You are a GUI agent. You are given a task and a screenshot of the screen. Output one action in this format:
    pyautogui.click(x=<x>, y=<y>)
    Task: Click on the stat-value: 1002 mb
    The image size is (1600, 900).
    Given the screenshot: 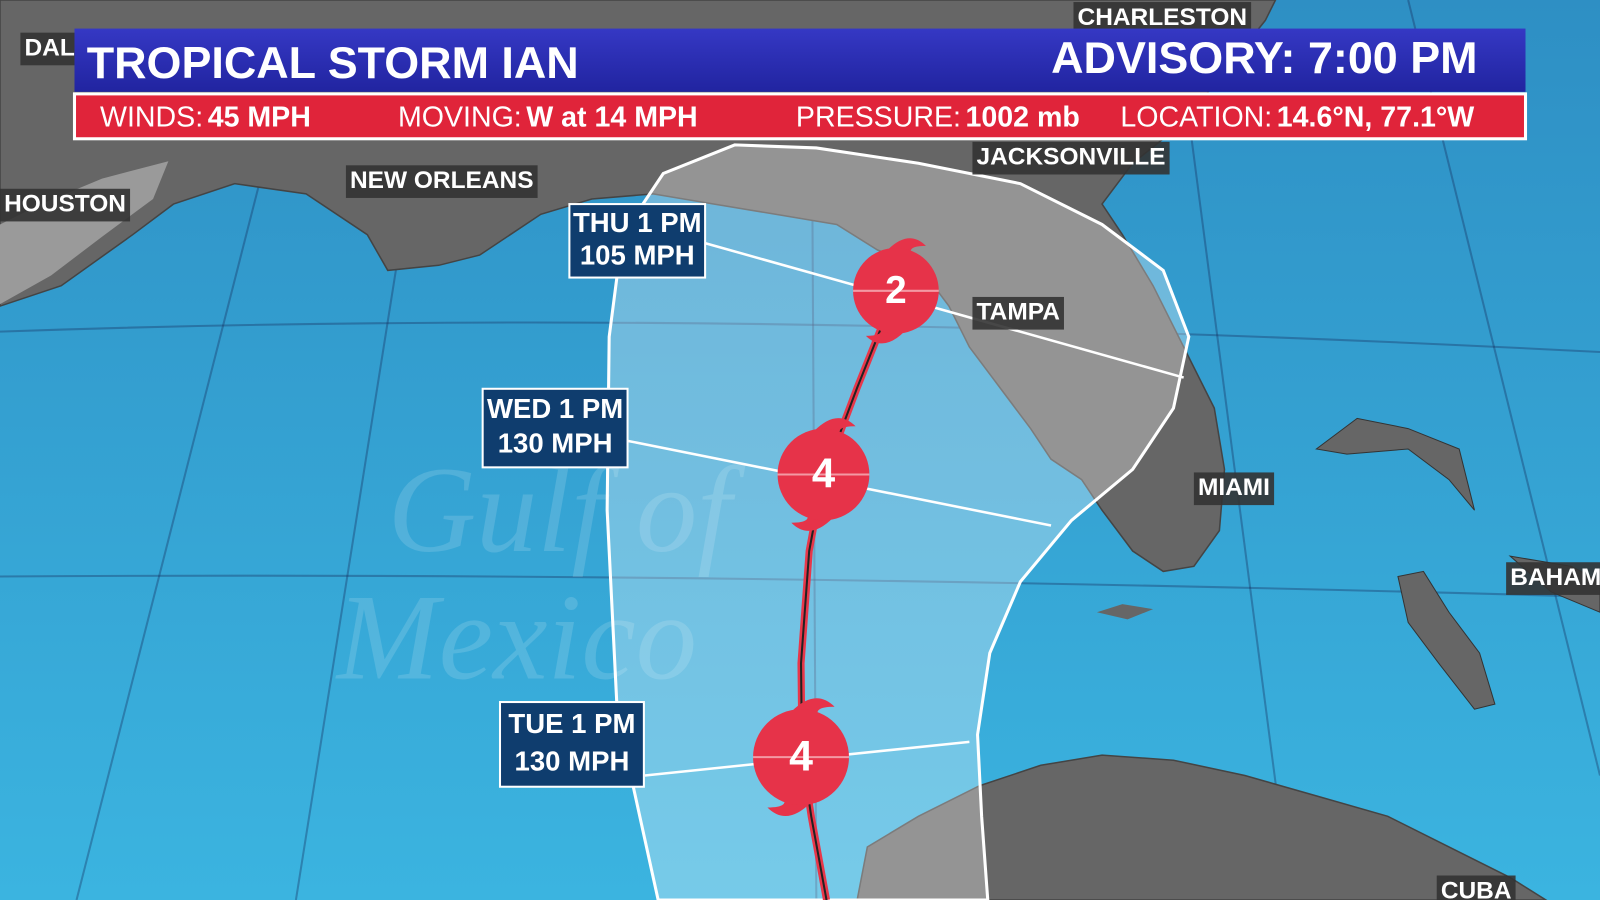 What is the action you would take?
    pyautogui.click(x=1023, y=117)
    